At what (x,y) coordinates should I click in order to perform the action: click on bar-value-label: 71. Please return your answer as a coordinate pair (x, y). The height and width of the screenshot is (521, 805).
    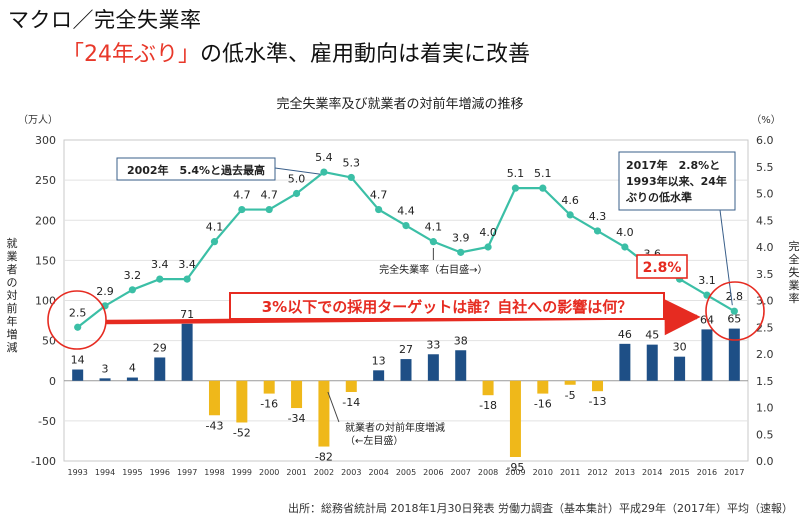
    Looking at the image, I should click on (187, 314).